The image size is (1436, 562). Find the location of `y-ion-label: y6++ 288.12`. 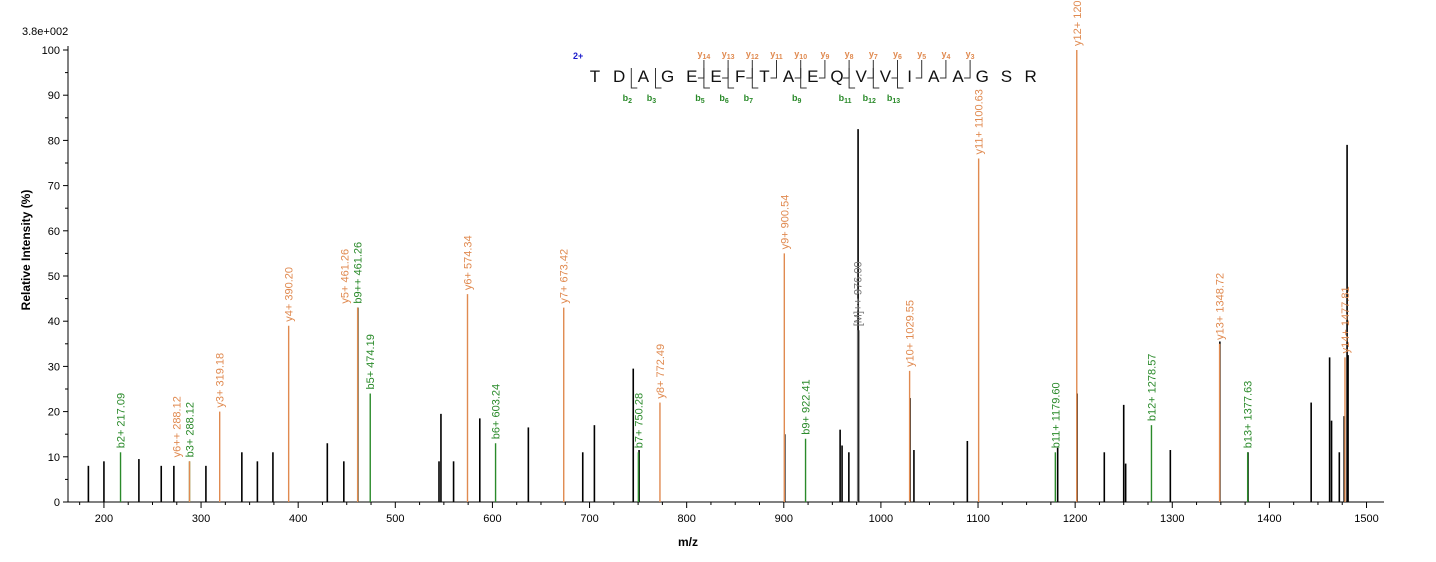

y-ion-label: y6++ 288.12 is located at coordinates (178, 426).